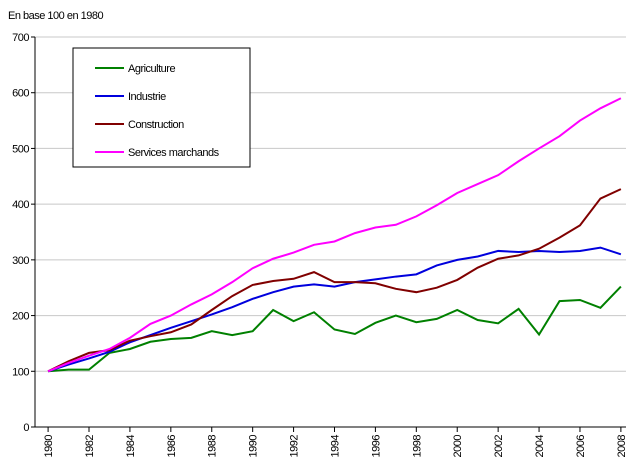 The width and height of the screenshot is (630, 474). Describe the element at coordinates (581, 446) in the screenshot. I see `x-tick-label: 2006` at that location.